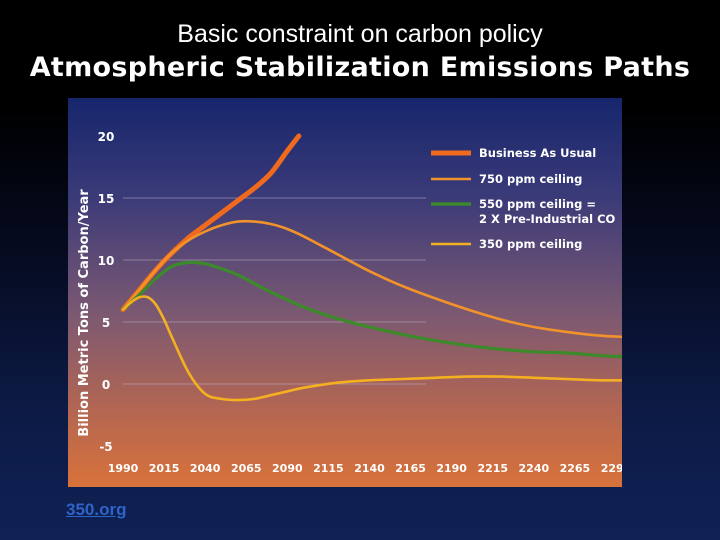  Describe the element at coordinates (547, 219) in the screenshot. I see `legend-label: 2 X Pre-Industrial CO` at that location.